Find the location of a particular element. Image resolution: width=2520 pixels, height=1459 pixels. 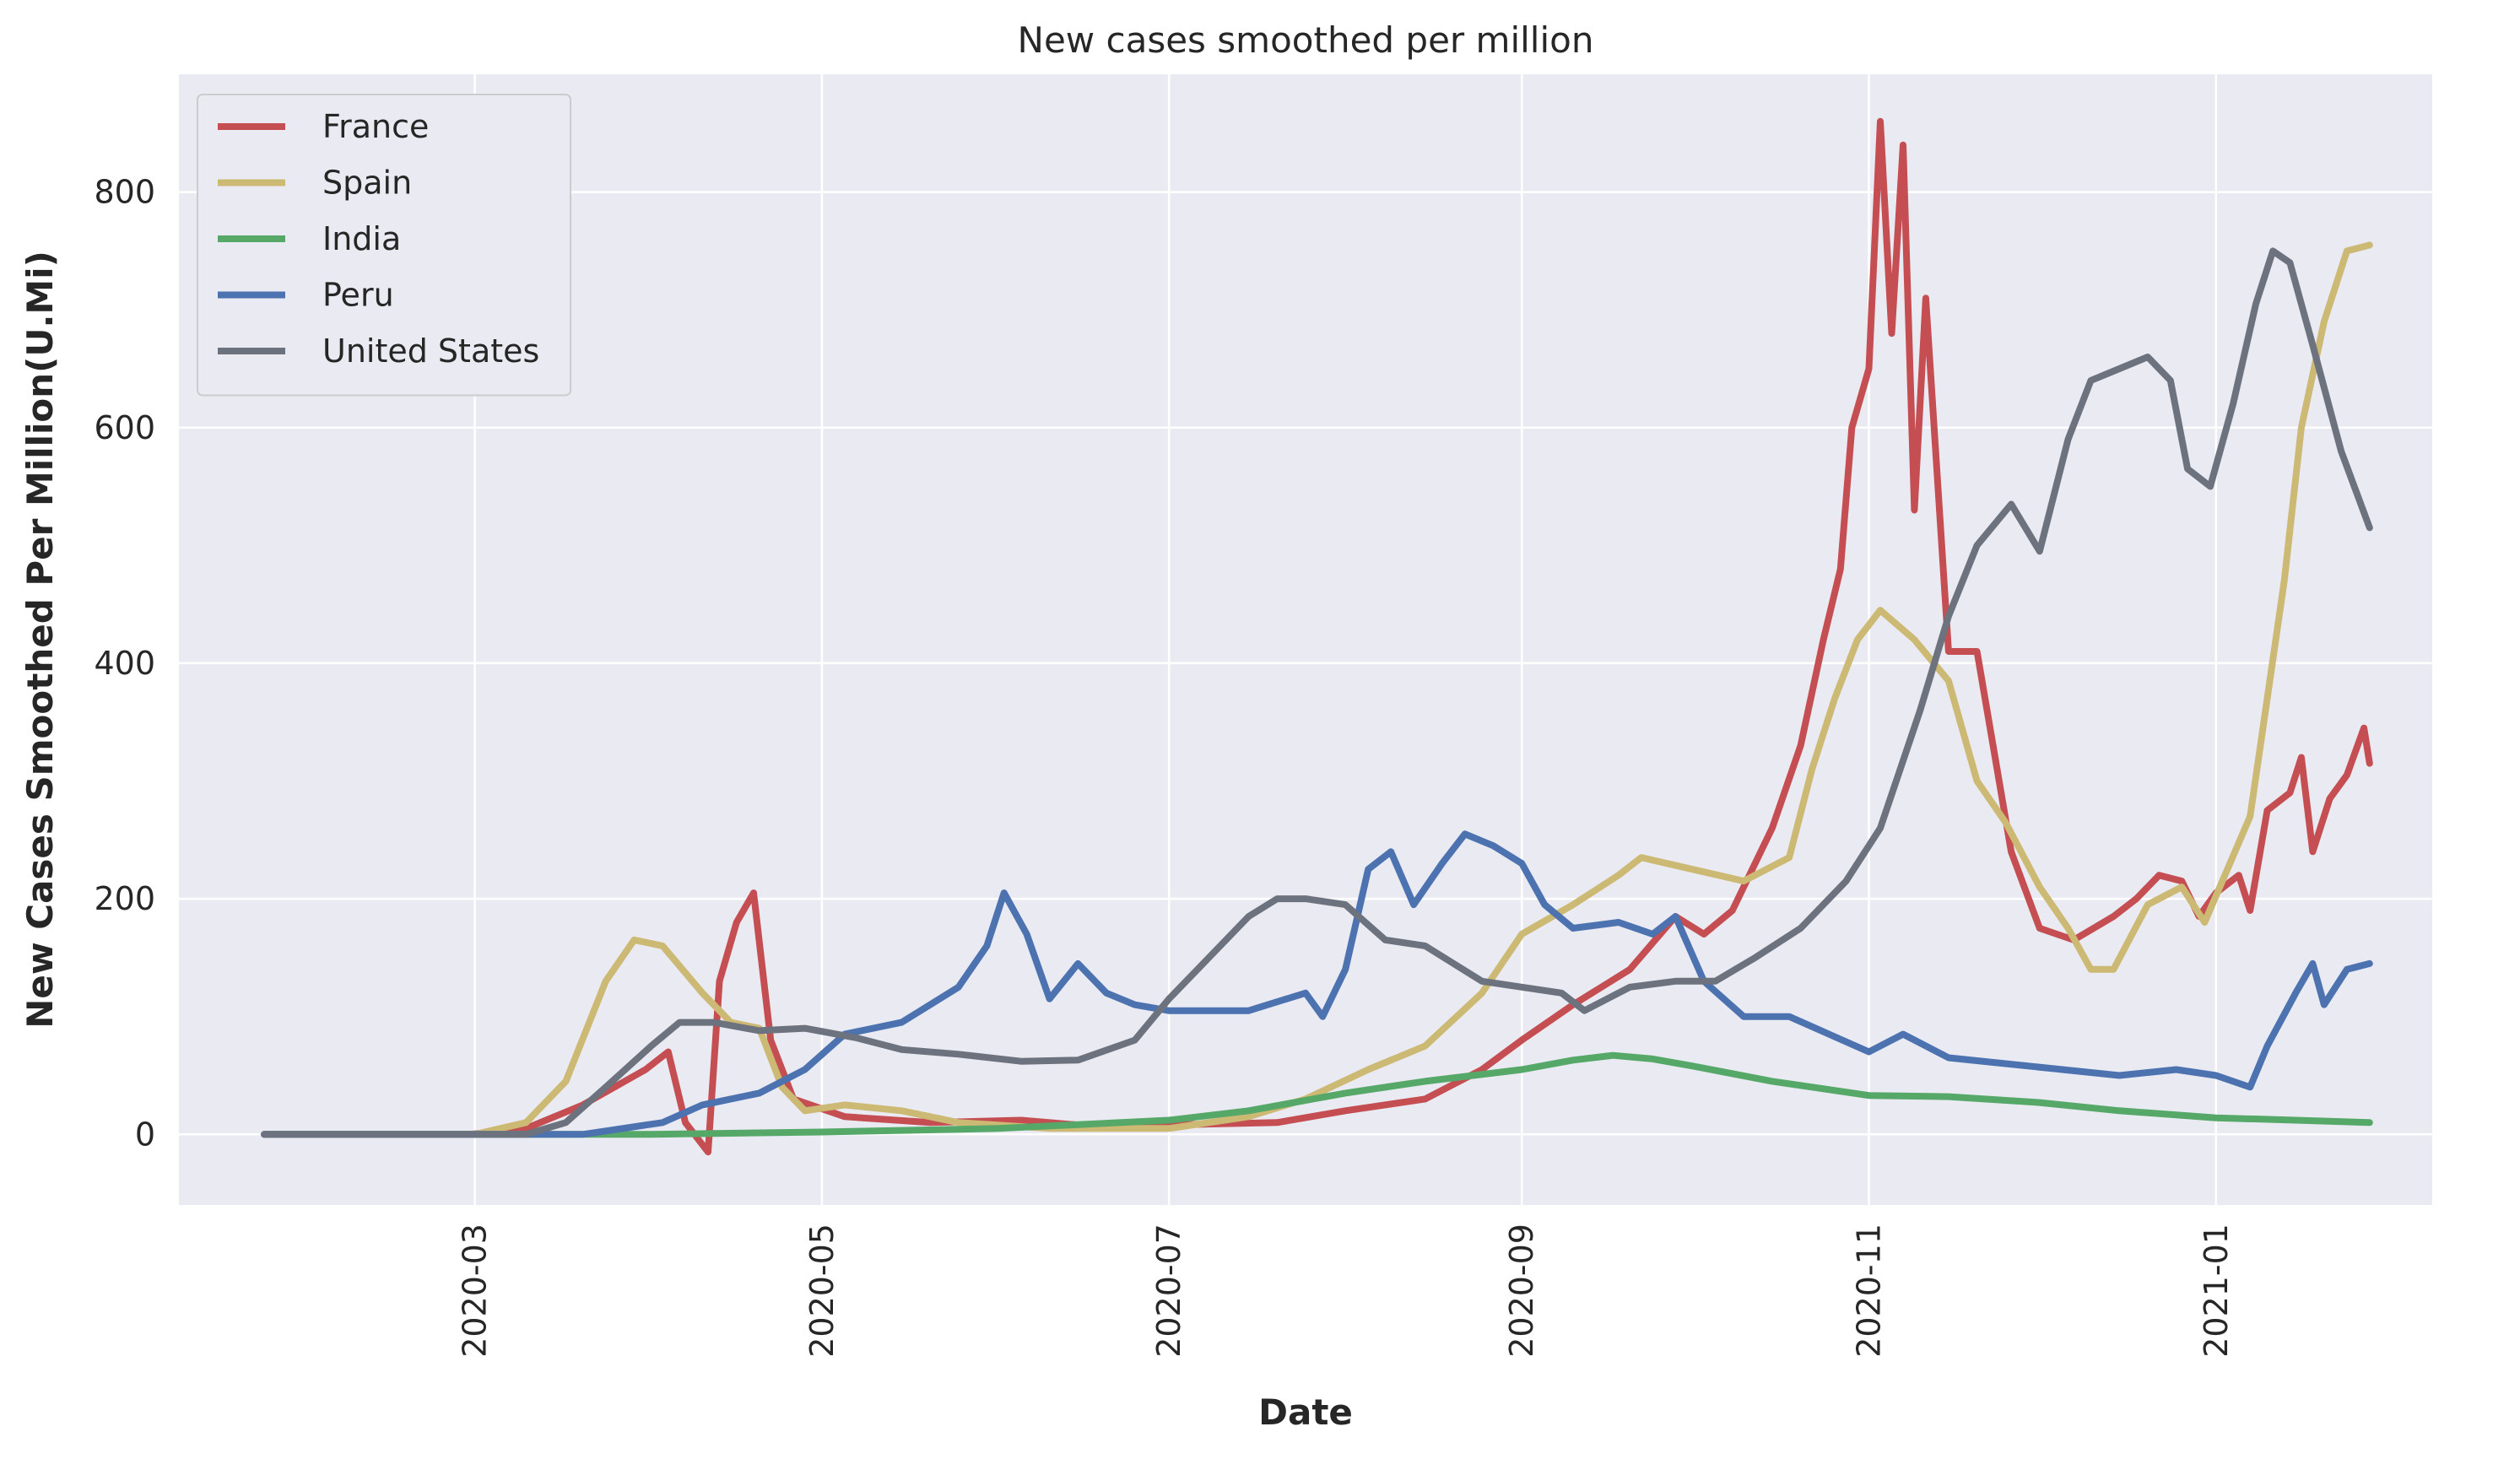

y-tick-label: 0 is located at coordinates (145, 1135).